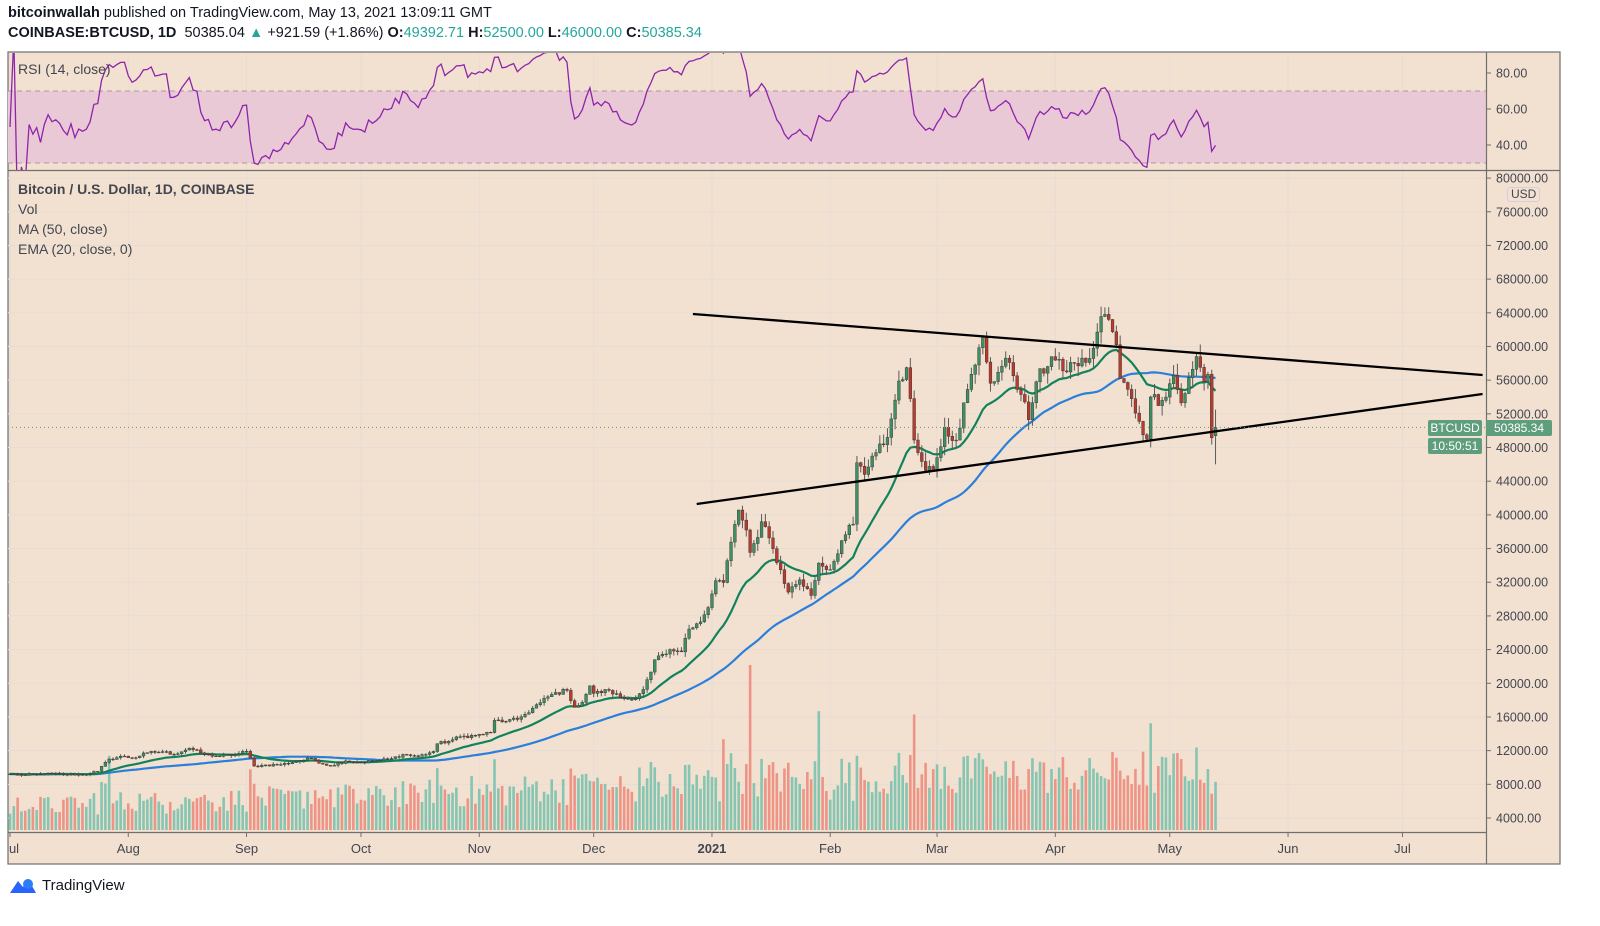 The height and width of the screenshot is (926, 1600). What do you see at coordinates (1506, 110) in the screenshot?
I see `rsi-axis: 40.00 60.00 80.00` at bounding box center [1506, 110].